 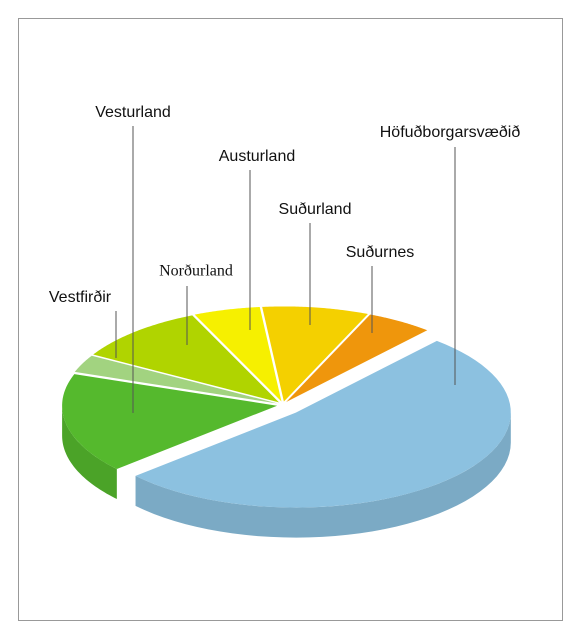 I want to click on slice-label: Vestfirðir, so click(x=80, y=297).